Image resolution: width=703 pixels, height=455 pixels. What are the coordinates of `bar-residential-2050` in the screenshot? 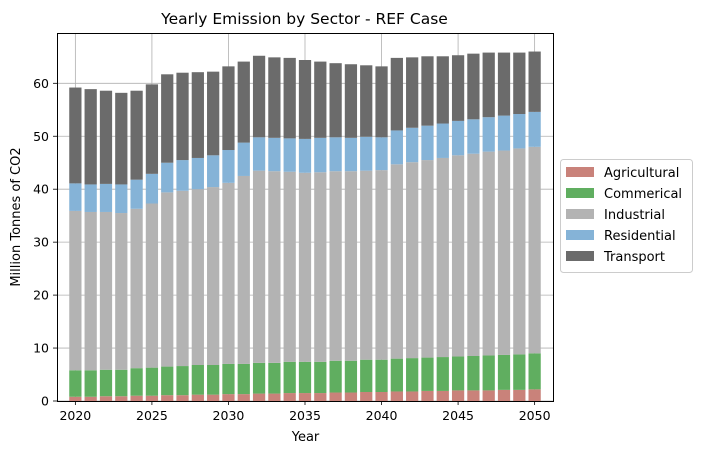 It's located at (534, 129).